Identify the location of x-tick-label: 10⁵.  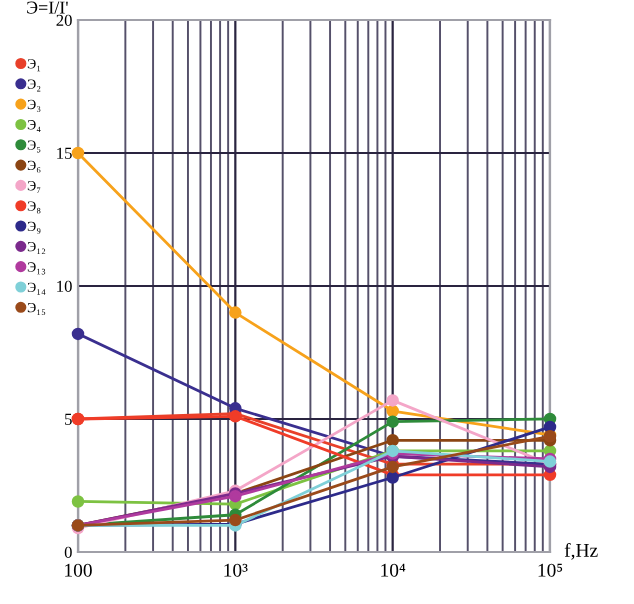
(550, 570).